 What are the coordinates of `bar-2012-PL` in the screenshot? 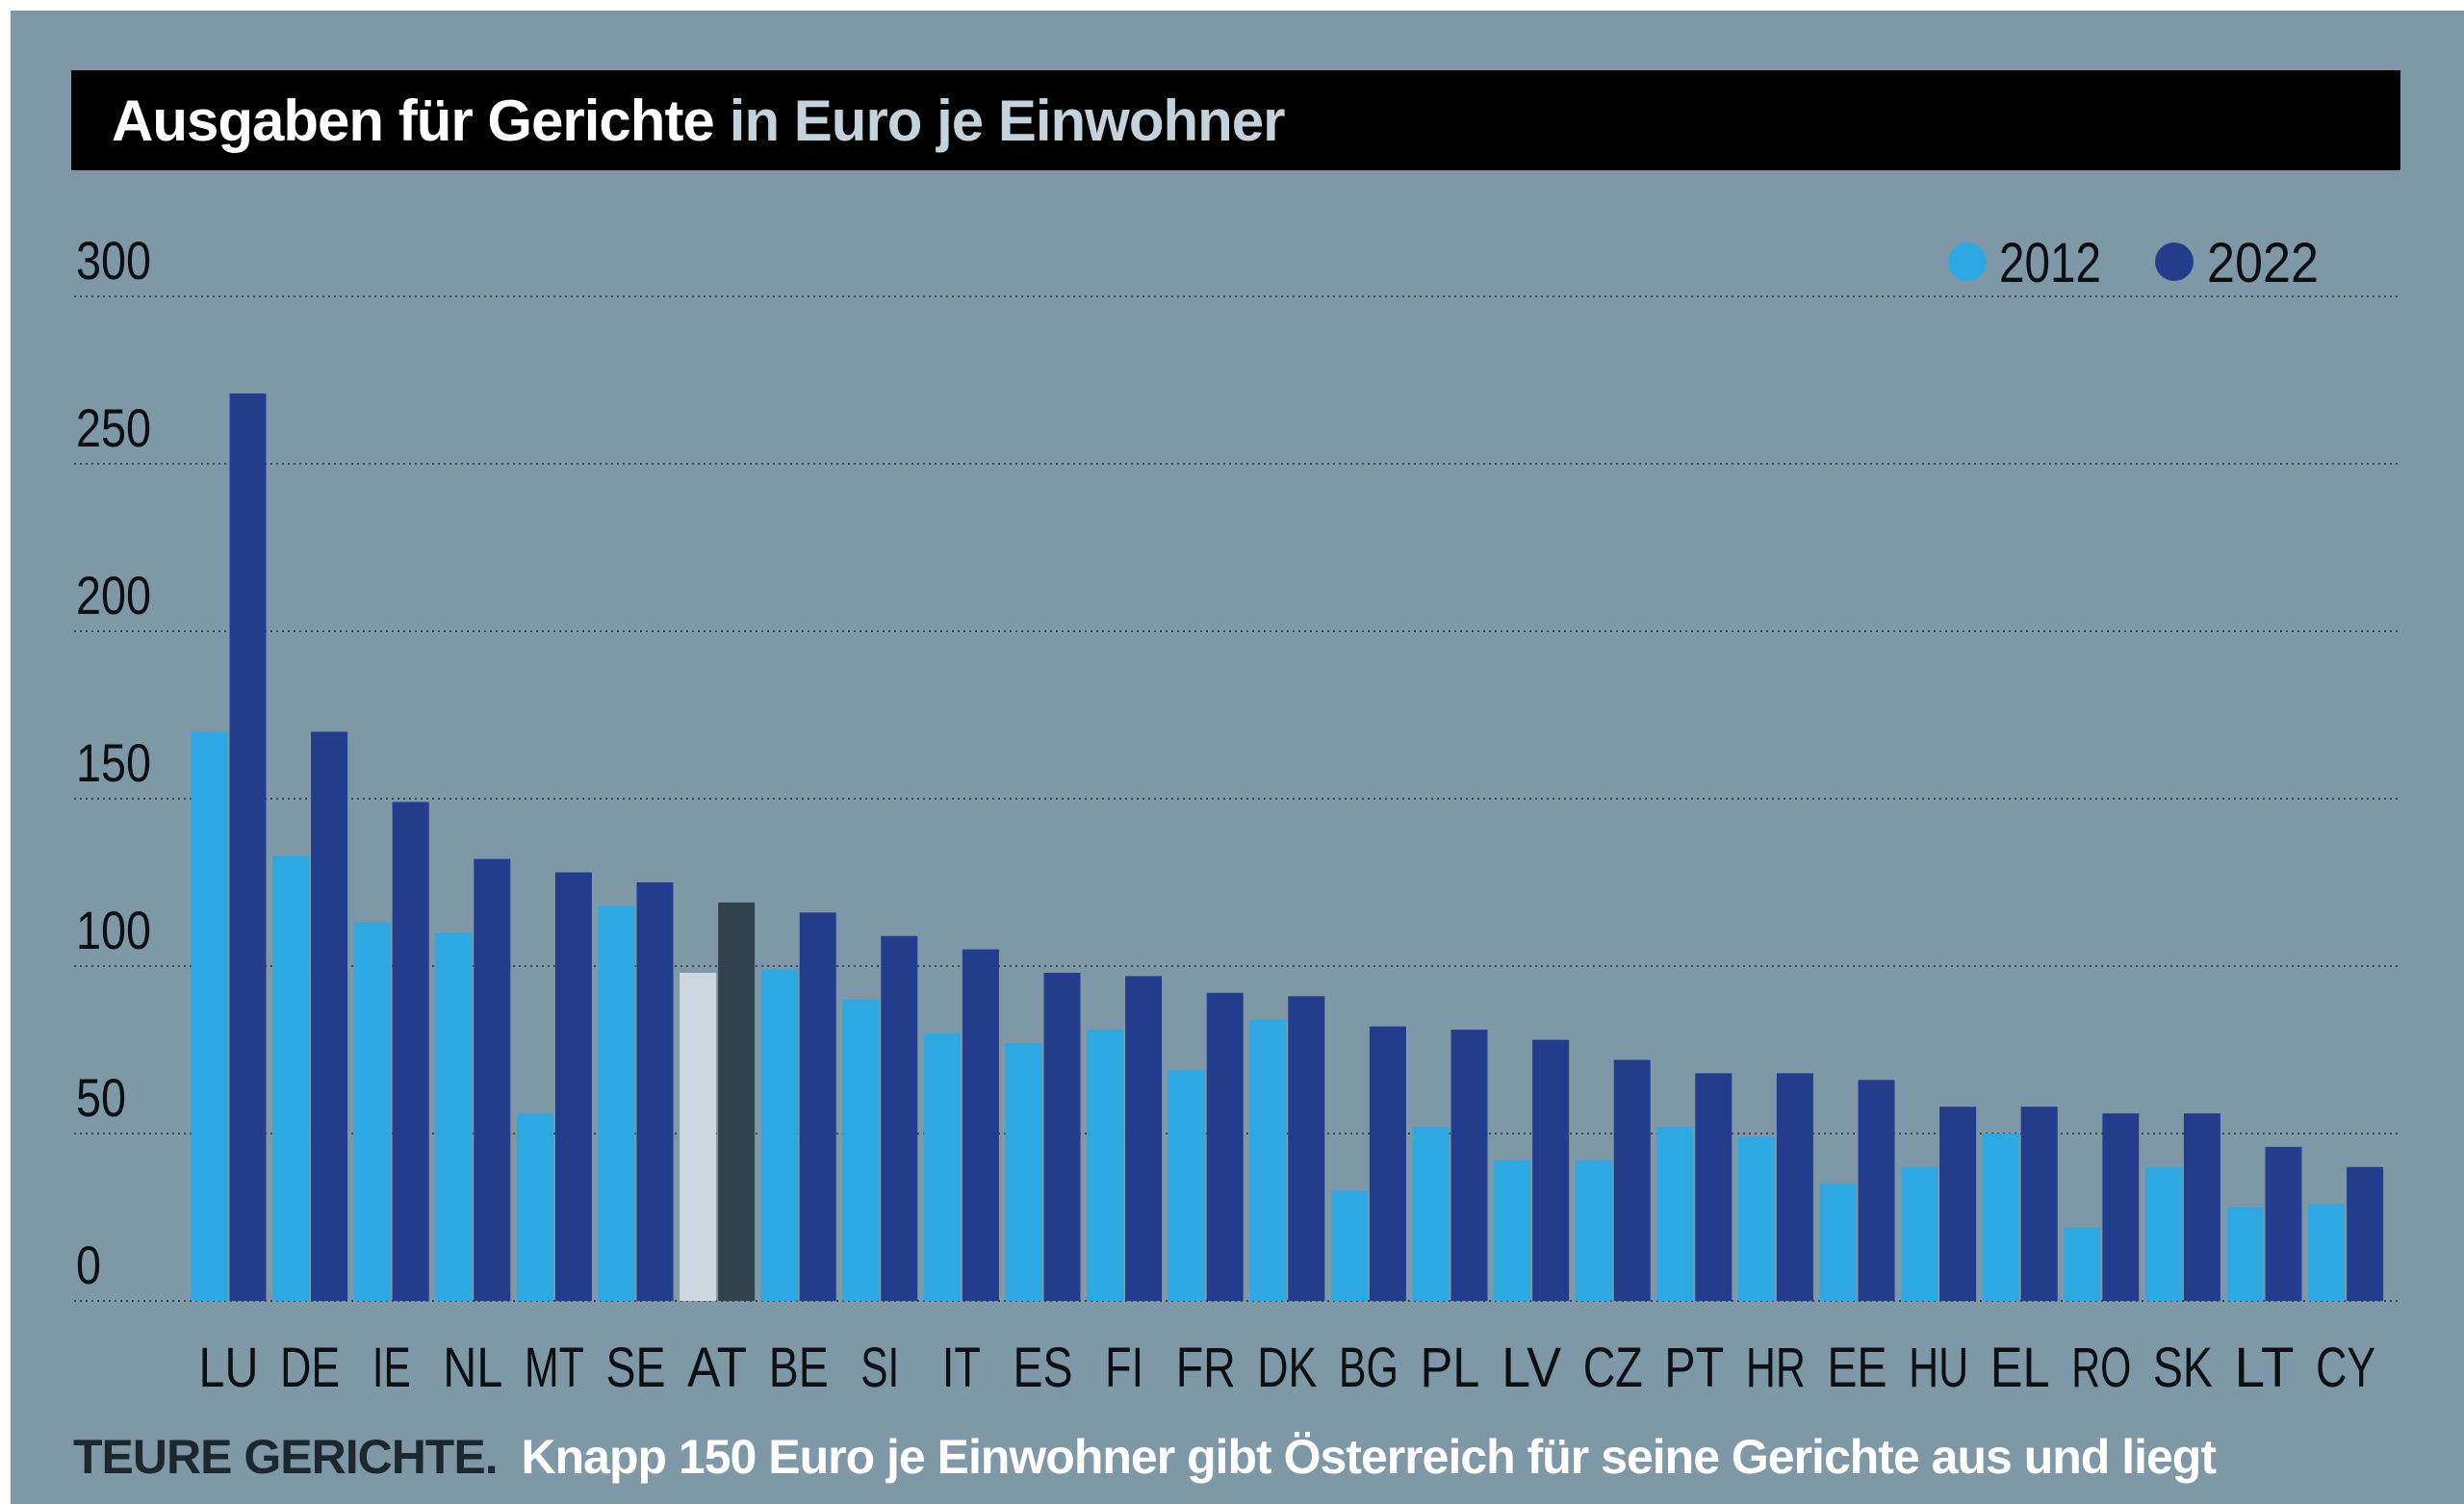 It's located at (1431, 1214).